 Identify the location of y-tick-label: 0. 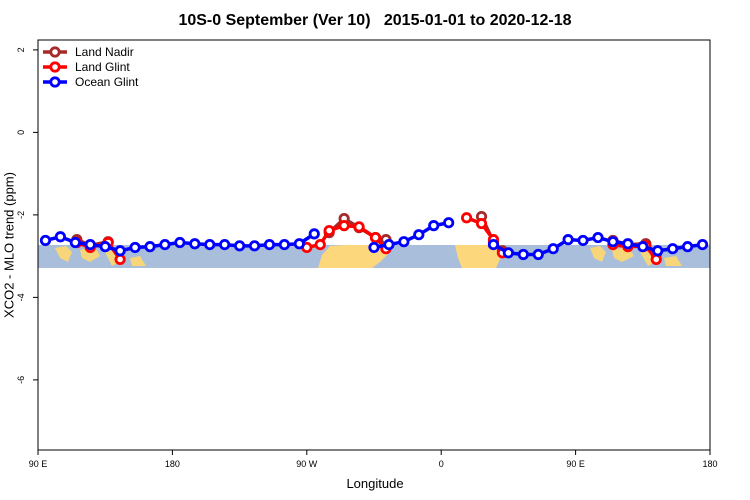
(21, 132).